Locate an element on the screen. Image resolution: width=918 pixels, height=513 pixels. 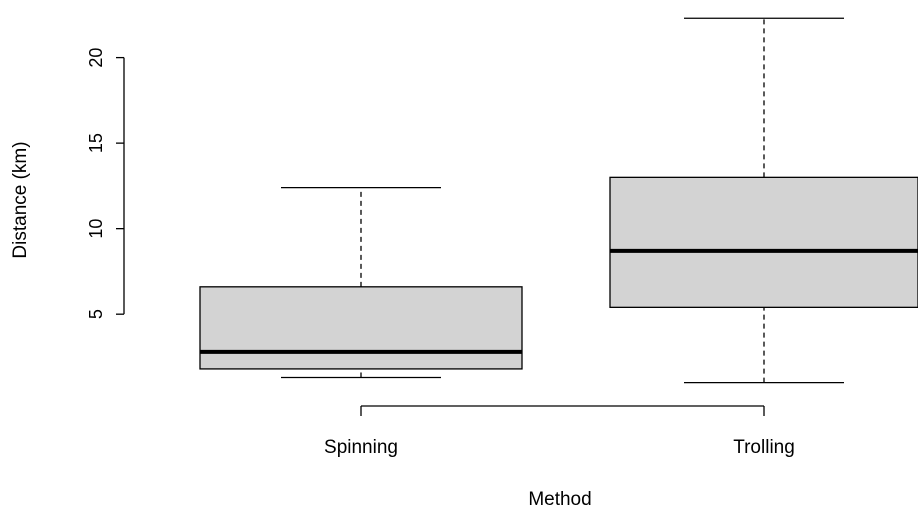
x-axis-label: Method is located at coordinates (559, 499).